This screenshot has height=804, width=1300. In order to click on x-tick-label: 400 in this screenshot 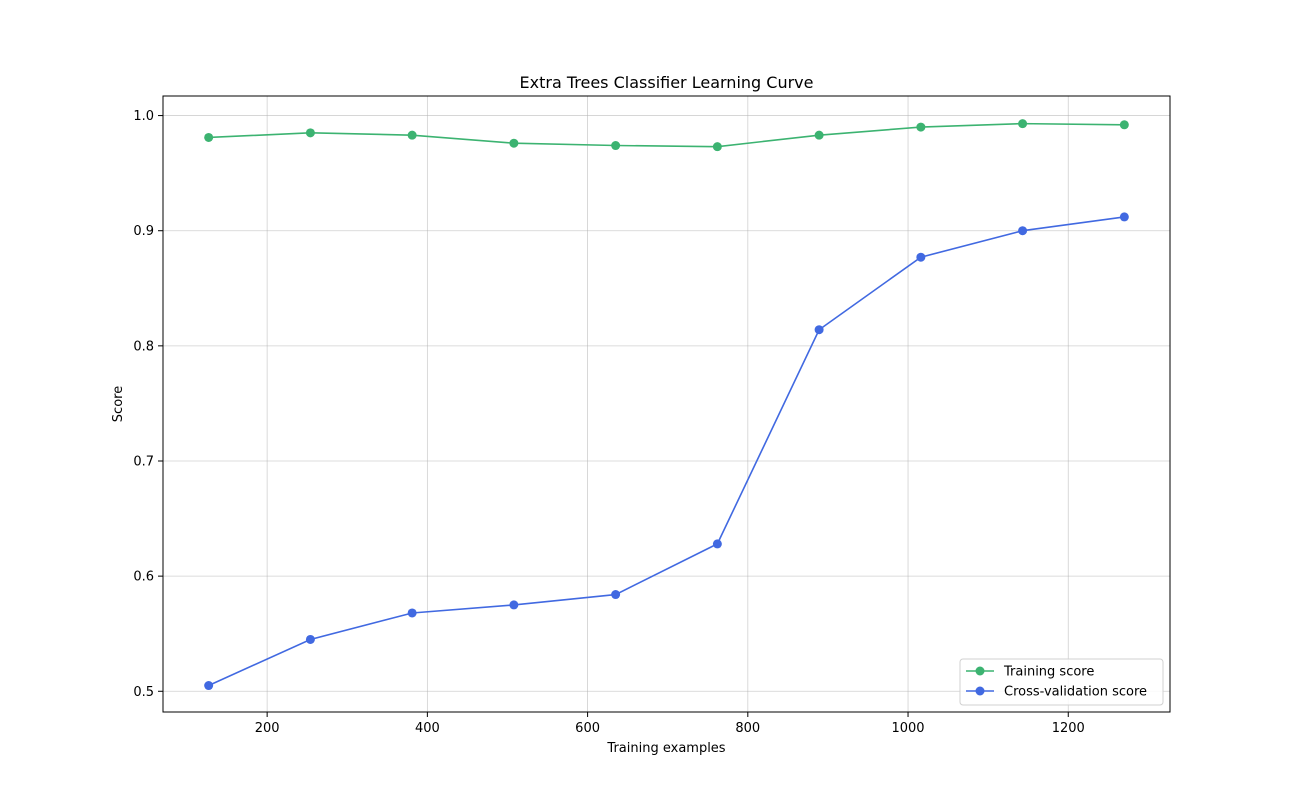, I will do `click(427, 728)`.